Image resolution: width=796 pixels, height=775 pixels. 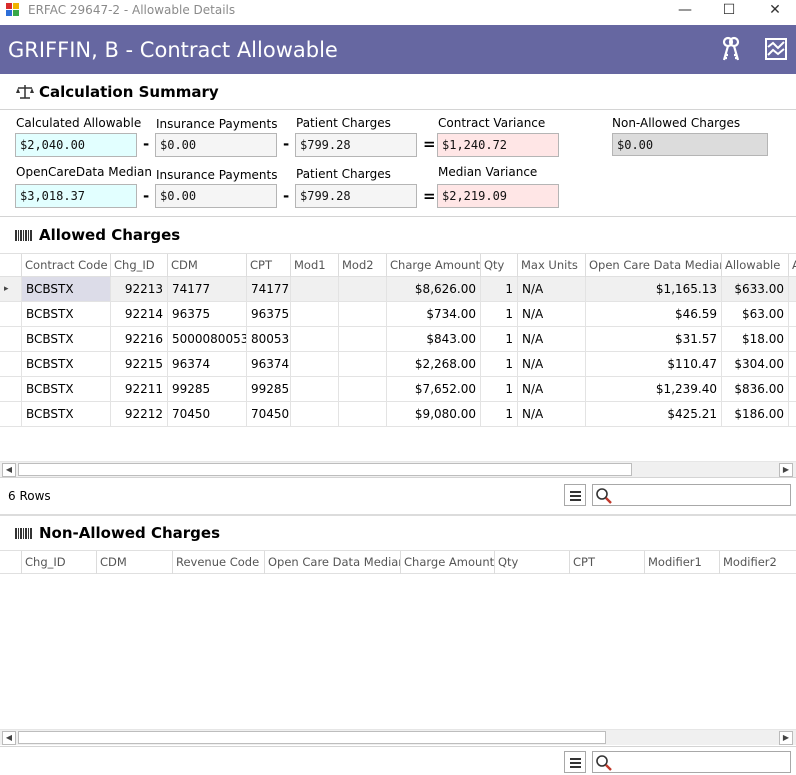 I want to click on table-cell: 80053, so click(x=269, y=339).